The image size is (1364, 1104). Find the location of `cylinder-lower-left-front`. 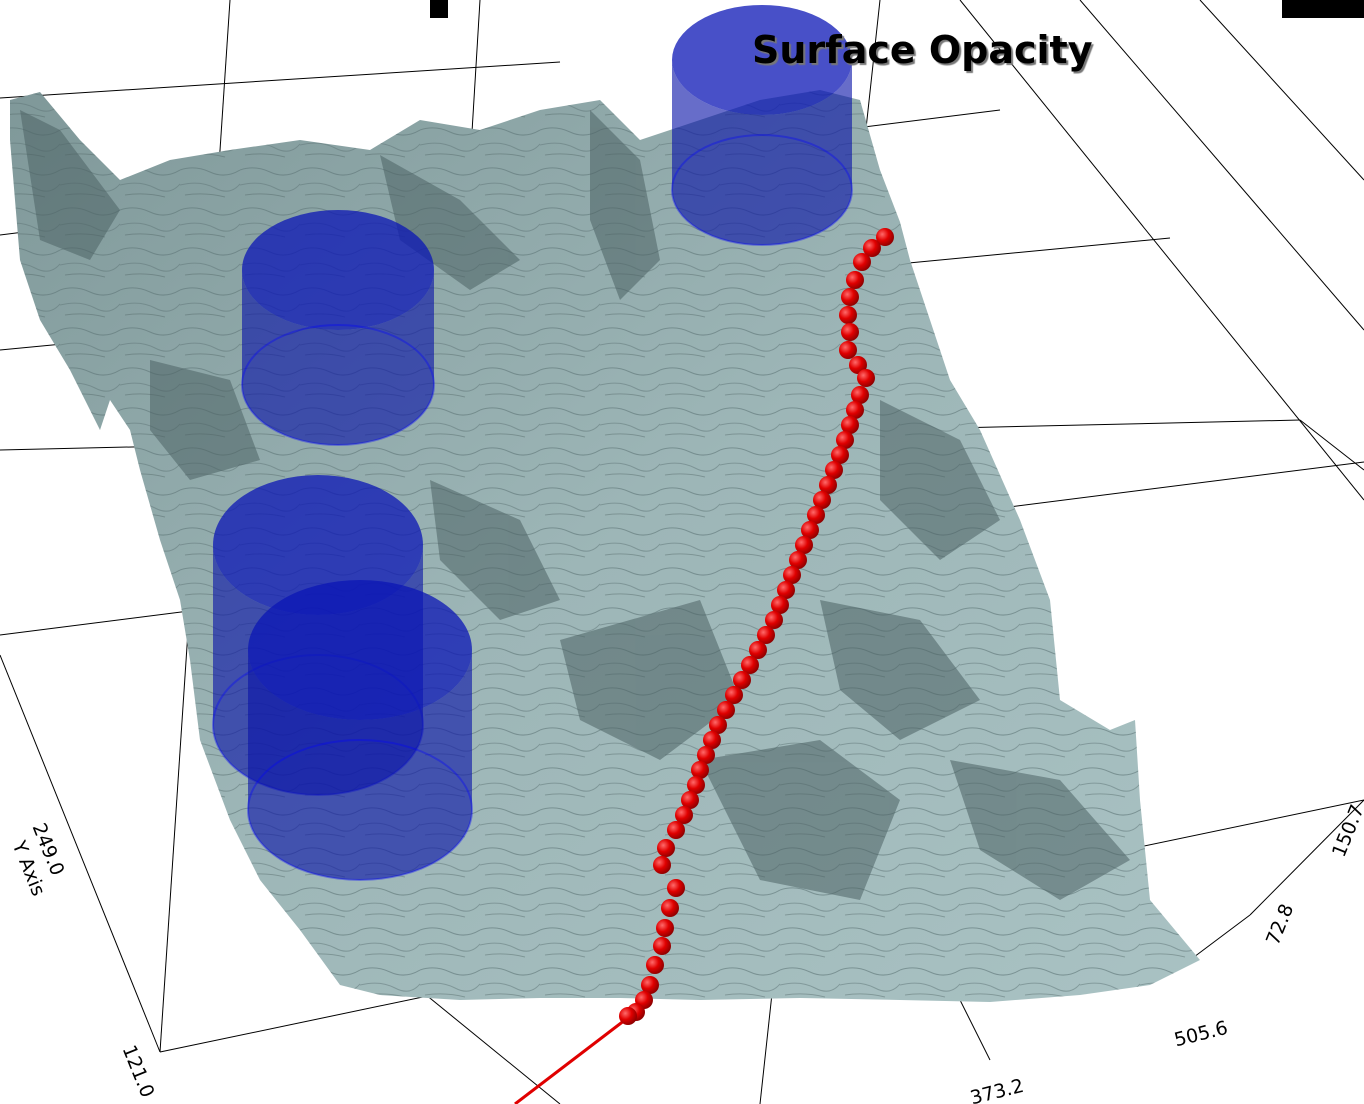

cylinder-lower-left-front is located at coordinates (360, 730).